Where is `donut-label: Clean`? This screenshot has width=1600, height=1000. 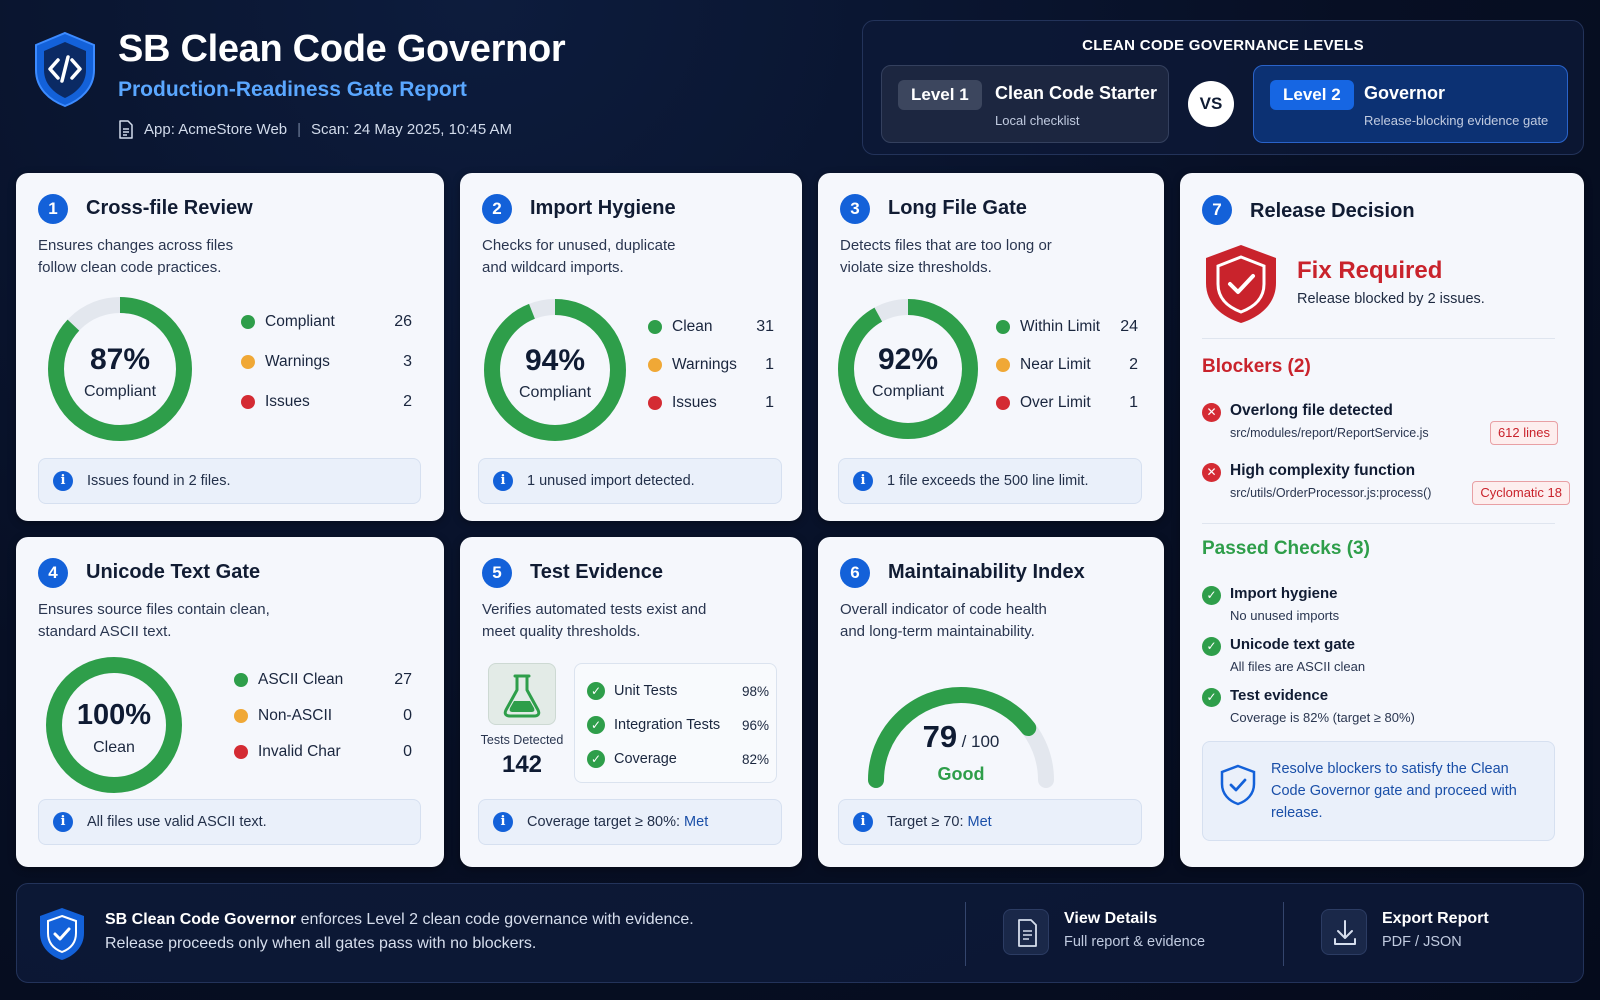
donut-label: Clean is located at coordinates (114, 747).